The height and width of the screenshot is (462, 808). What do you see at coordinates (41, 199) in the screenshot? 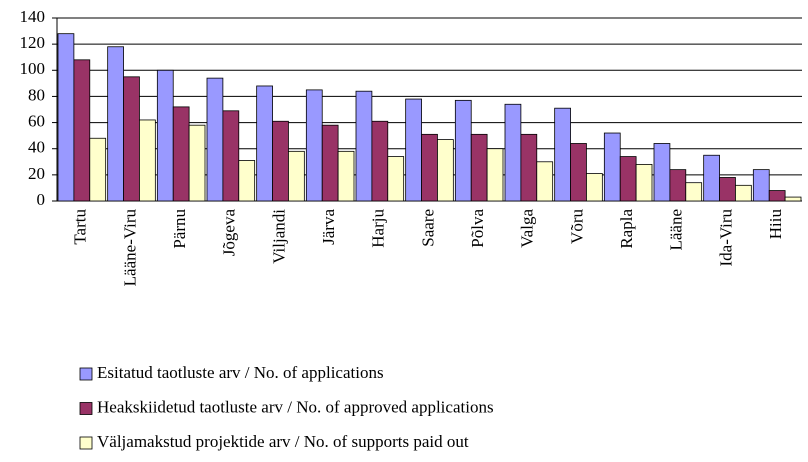
I see `y-tick-label: 0` at bounding box center [41, 199].